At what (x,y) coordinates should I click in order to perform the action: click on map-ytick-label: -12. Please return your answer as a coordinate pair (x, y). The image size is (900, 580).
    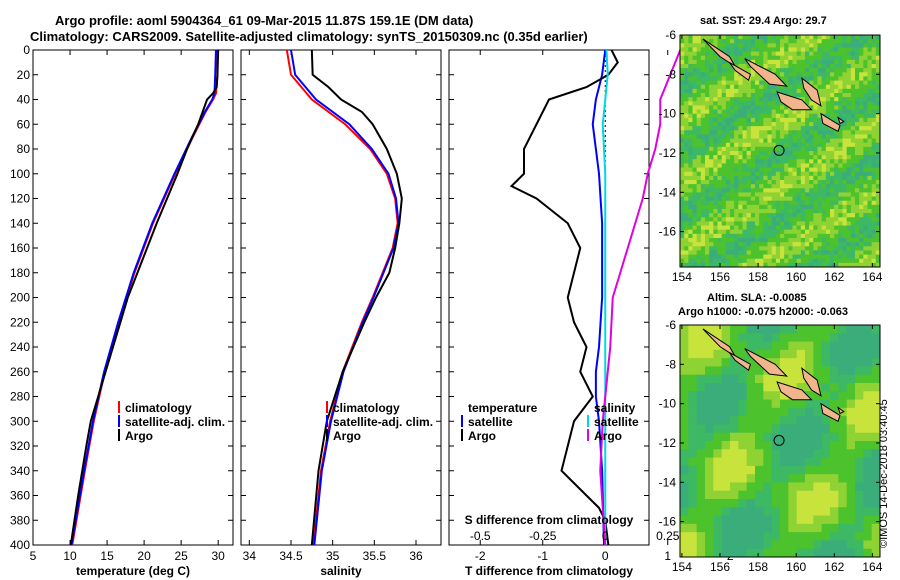
    Looking at the image, I should click on (668, 153).